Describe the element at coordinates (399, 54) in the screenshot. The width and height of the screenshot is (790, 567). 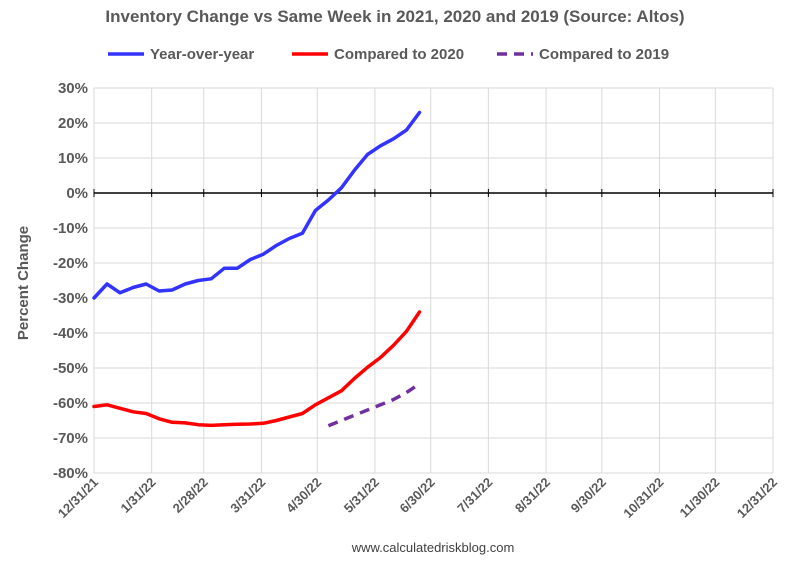
I see `legend-label: Compared to 2020` at that location.